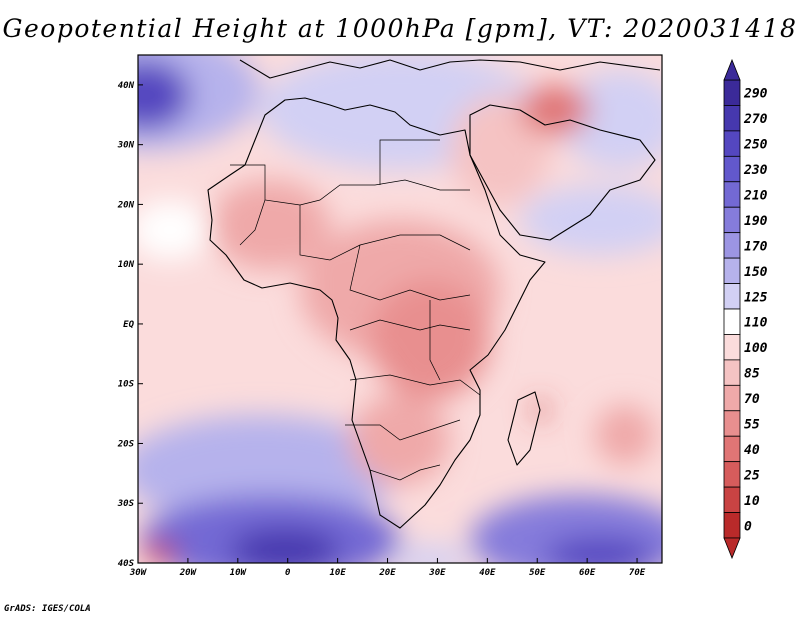  Describe the element at coordinates (587, 573) in the screenshot. I see `lon-tick-label: 60E` at that location.